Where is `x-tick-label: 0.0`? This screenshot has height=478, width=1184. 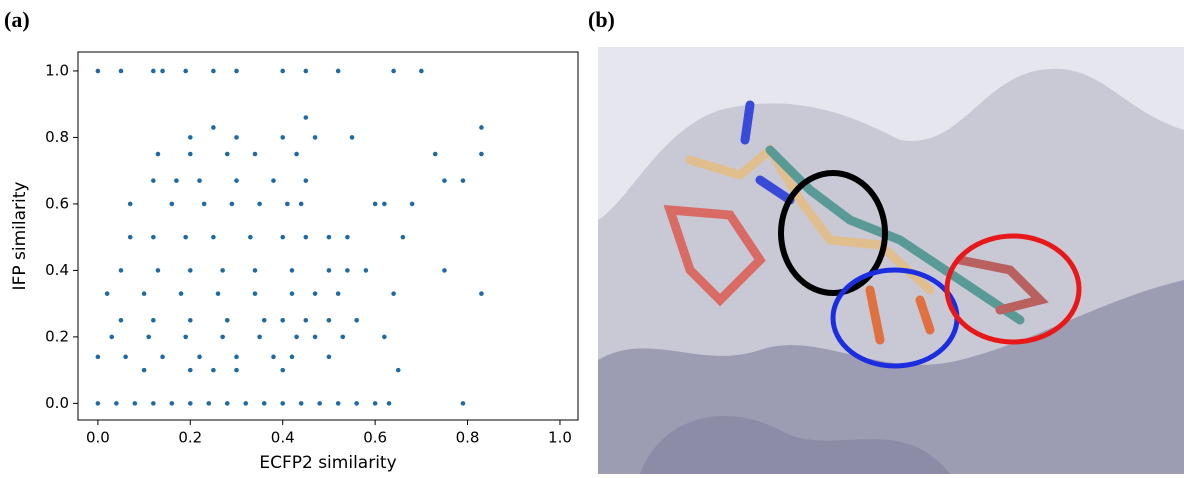
x-tick-label: 0.0 is located at coordinates (98, 438).